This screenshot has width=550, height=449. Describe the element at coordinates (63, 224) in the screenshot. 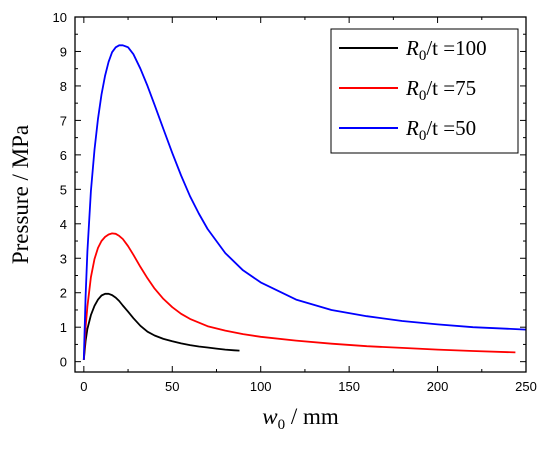

I see `y-tick-label: 4` at that location.